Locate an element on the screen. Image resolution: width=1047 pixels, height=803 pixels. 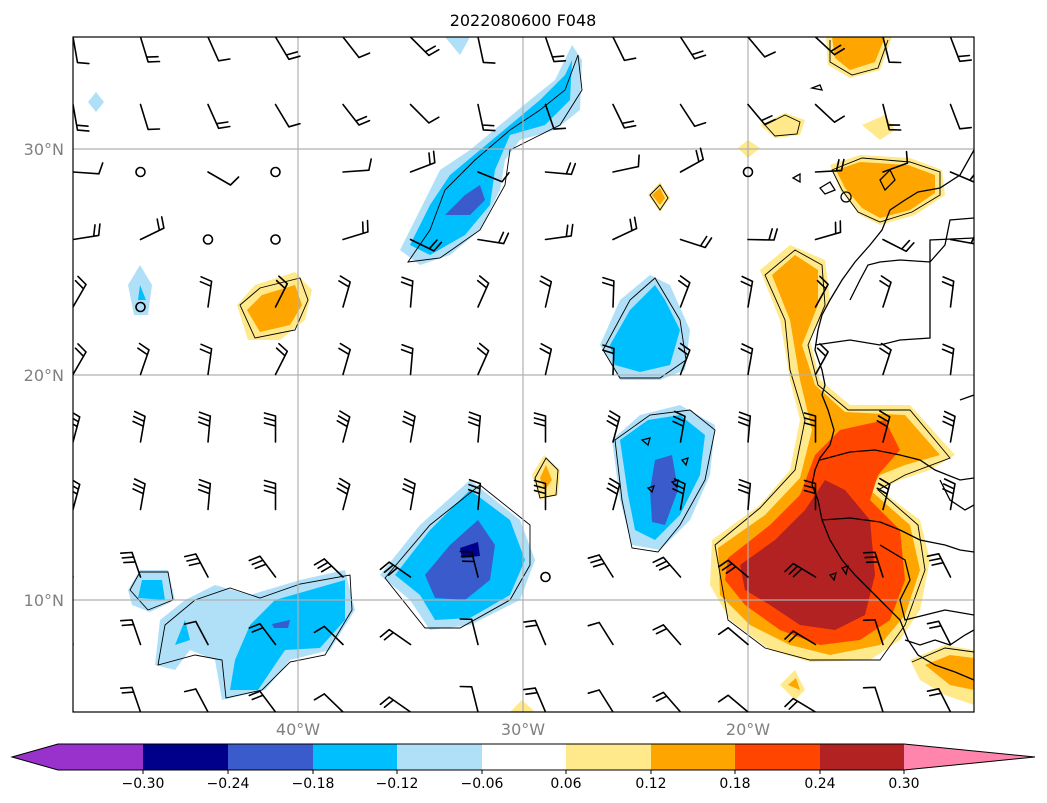
lat-label-20n: 20°N is located at coordinates (44, 375).